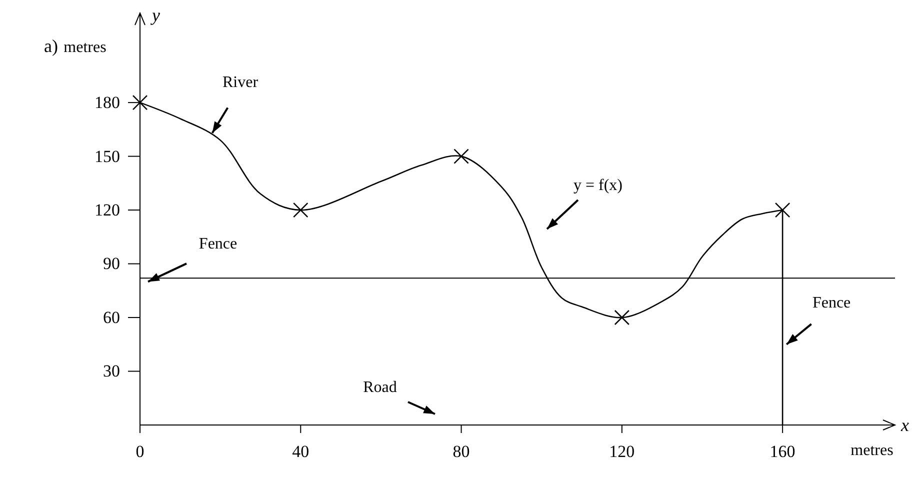 The width and height of the screenshot is (923, 502). Describe the element at coordinates (140, 452) in the screenshot. I see `x-tick-label: 0` at that location.